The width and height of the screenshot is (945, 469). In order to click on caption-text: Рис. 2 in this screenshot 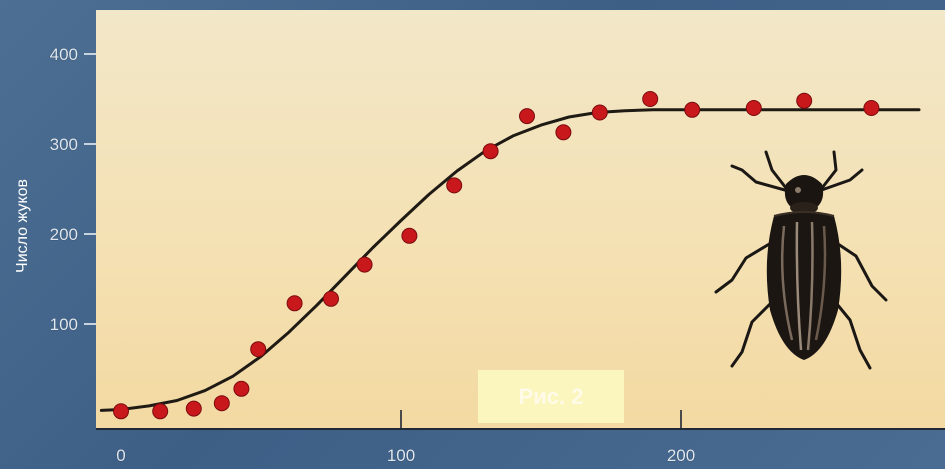, I will do `click(551, 396)`.